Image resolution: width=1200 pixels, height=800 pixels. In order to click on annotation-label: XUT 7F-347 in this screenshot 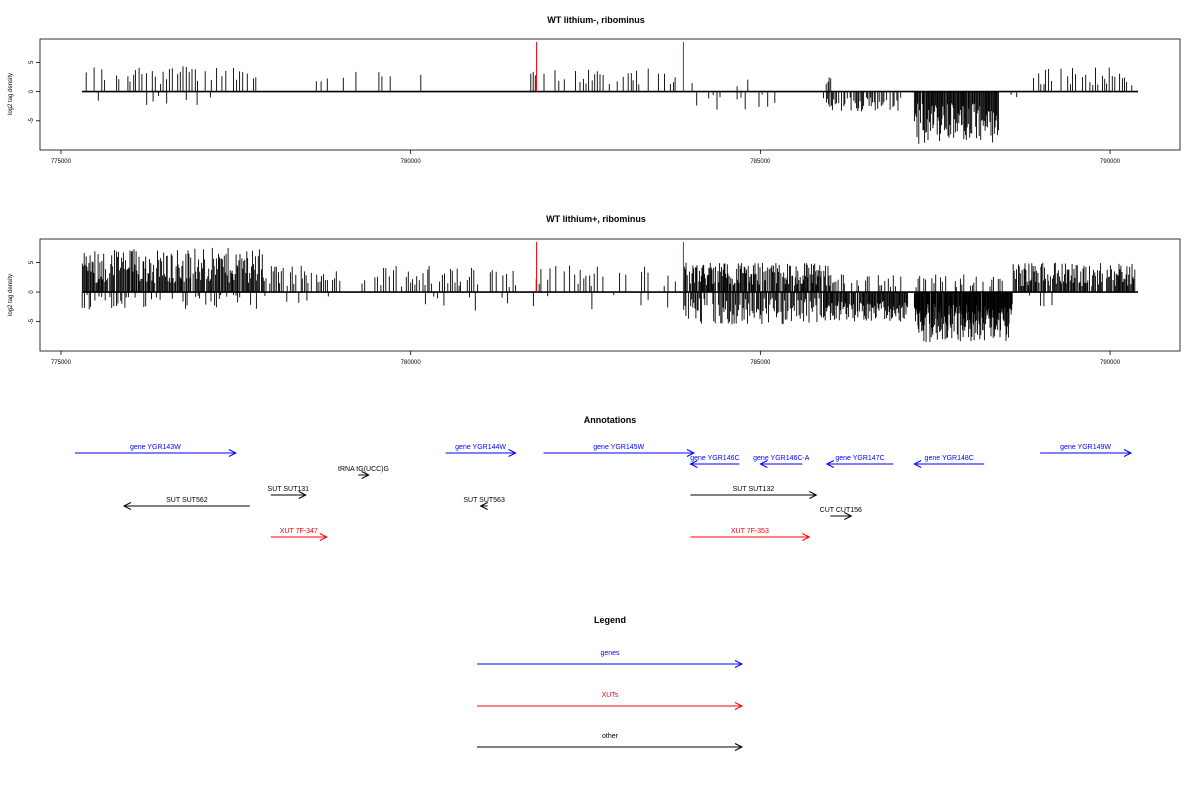, I will do `click(299, 531)`.